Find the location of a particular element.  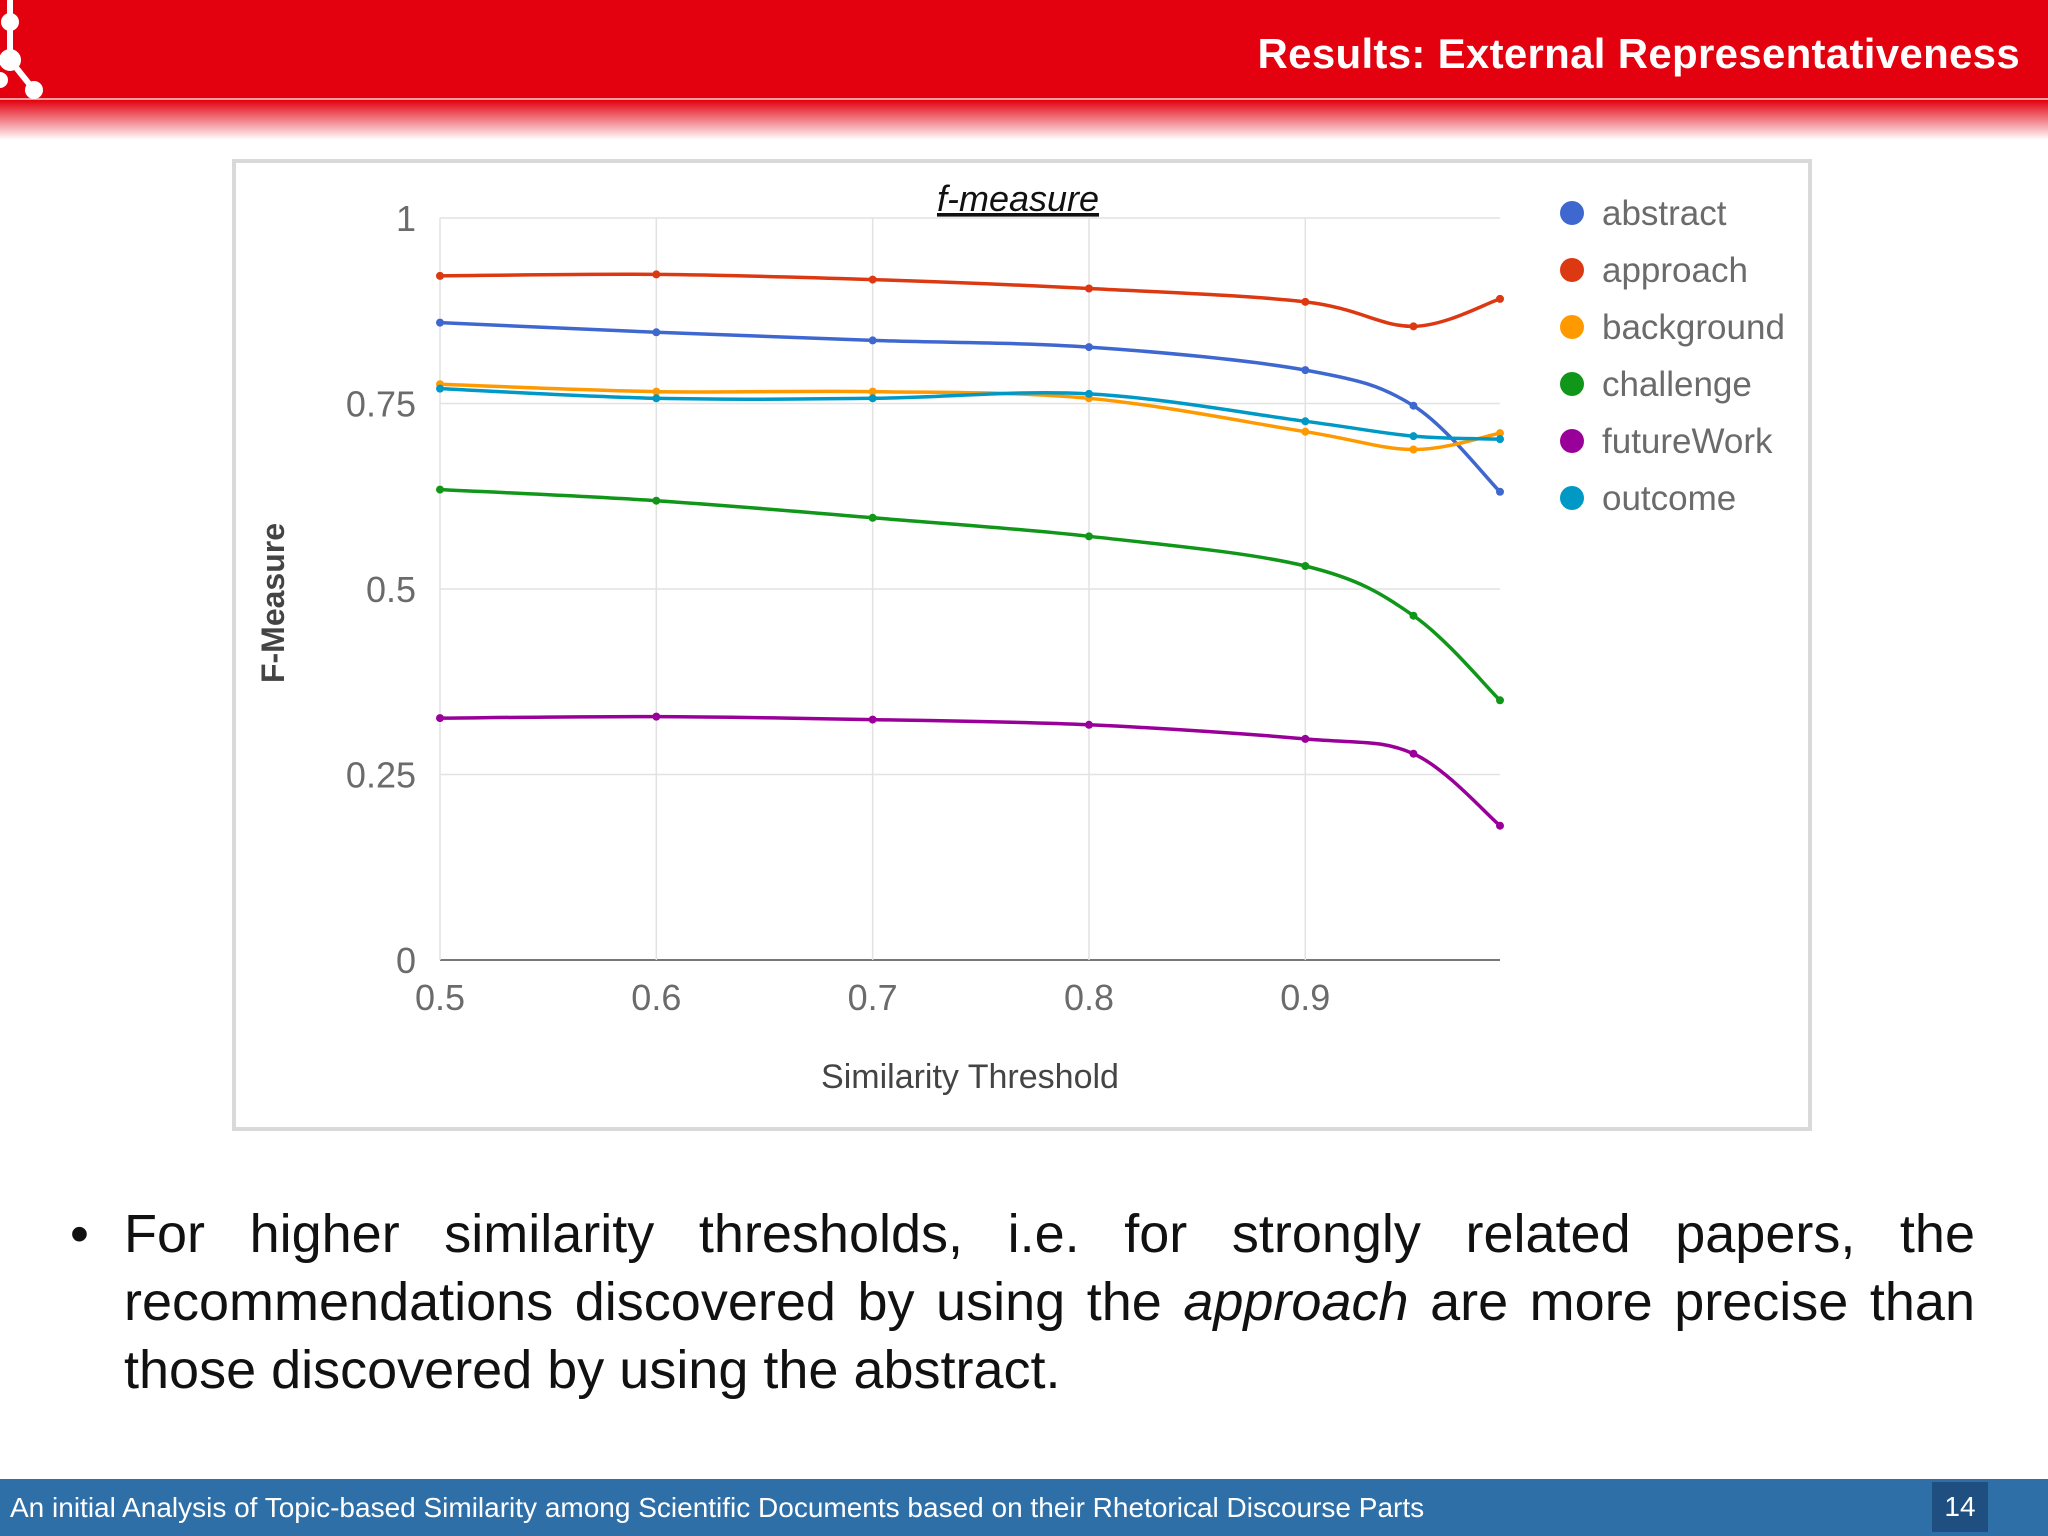

legend-marker-approach is located at coordinates (1572, 270).